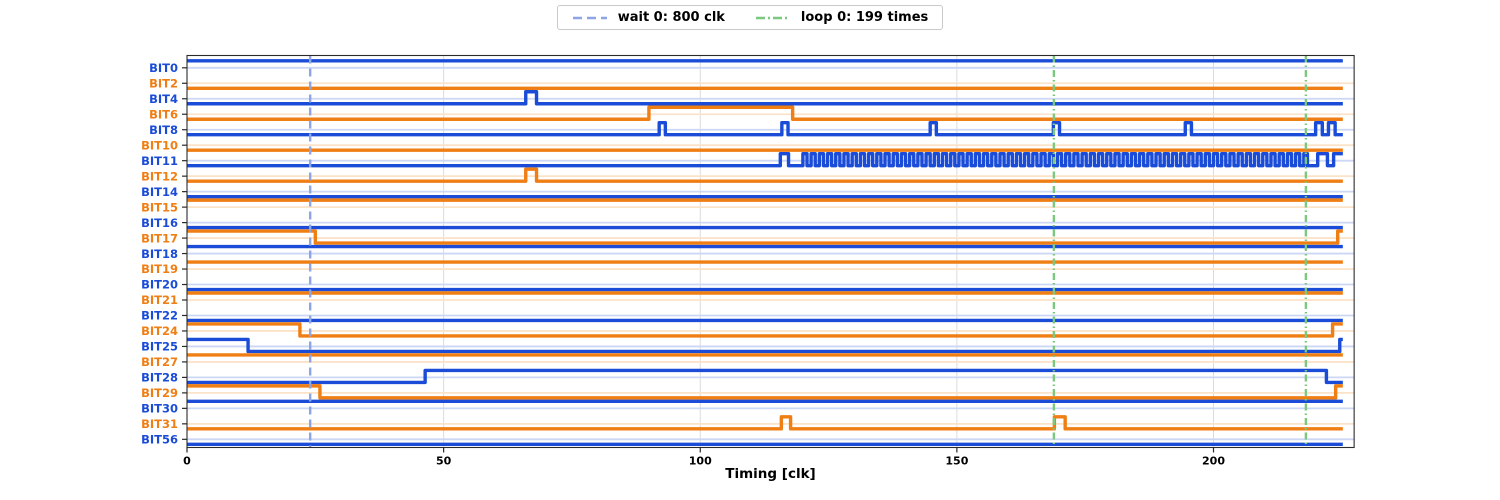 The height and width of the screenshot is (500, 1500). What do you see at coordinates (765, 175) in the screenshot?
I see `signal-trace-BIT12` at bounding box center [765, 175].